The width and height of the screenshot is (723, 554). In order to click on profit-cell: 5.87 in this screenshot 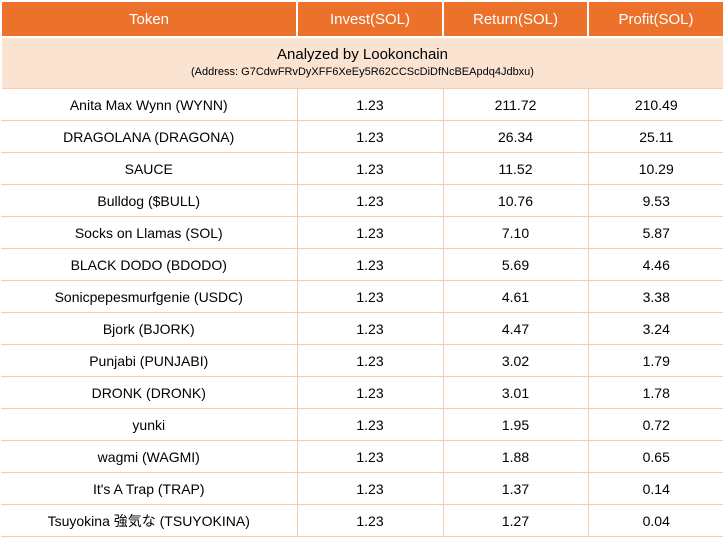, I will do `click(655, 232)`.